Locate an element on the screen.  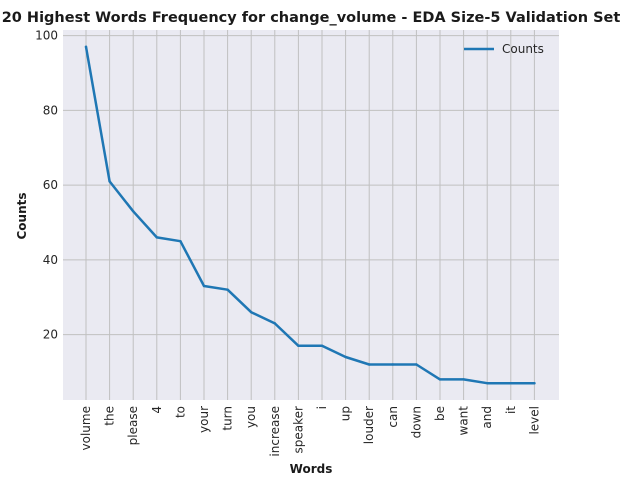
x-tick-label: you is located at coordinates (251, 417).